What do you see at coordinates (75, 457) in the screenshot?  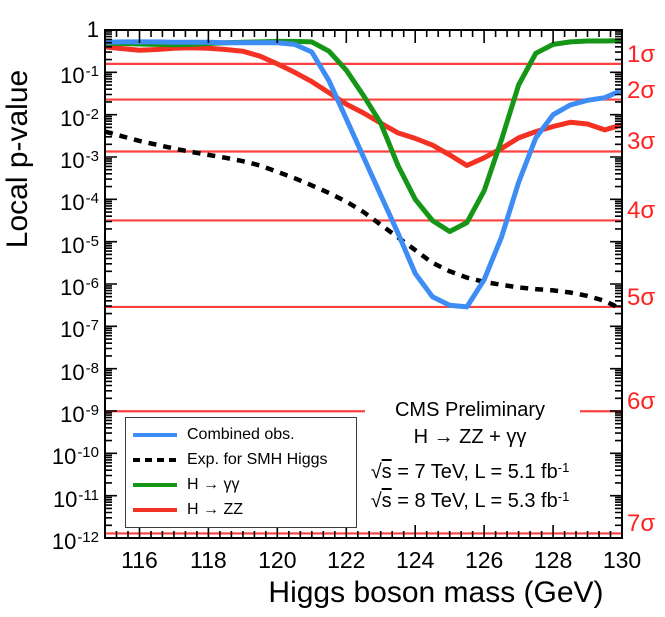 I see `y-tick-label: 10⁻¹⁰` at bounding box center [75, 457].